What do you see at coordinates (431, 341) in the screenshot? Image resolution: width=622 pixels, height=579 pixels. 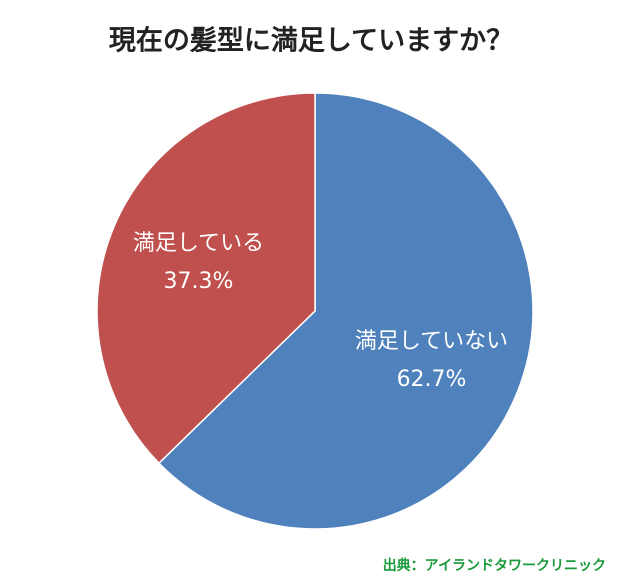 I see `slice-label: 満足していない` at bounding box center [431, 341].